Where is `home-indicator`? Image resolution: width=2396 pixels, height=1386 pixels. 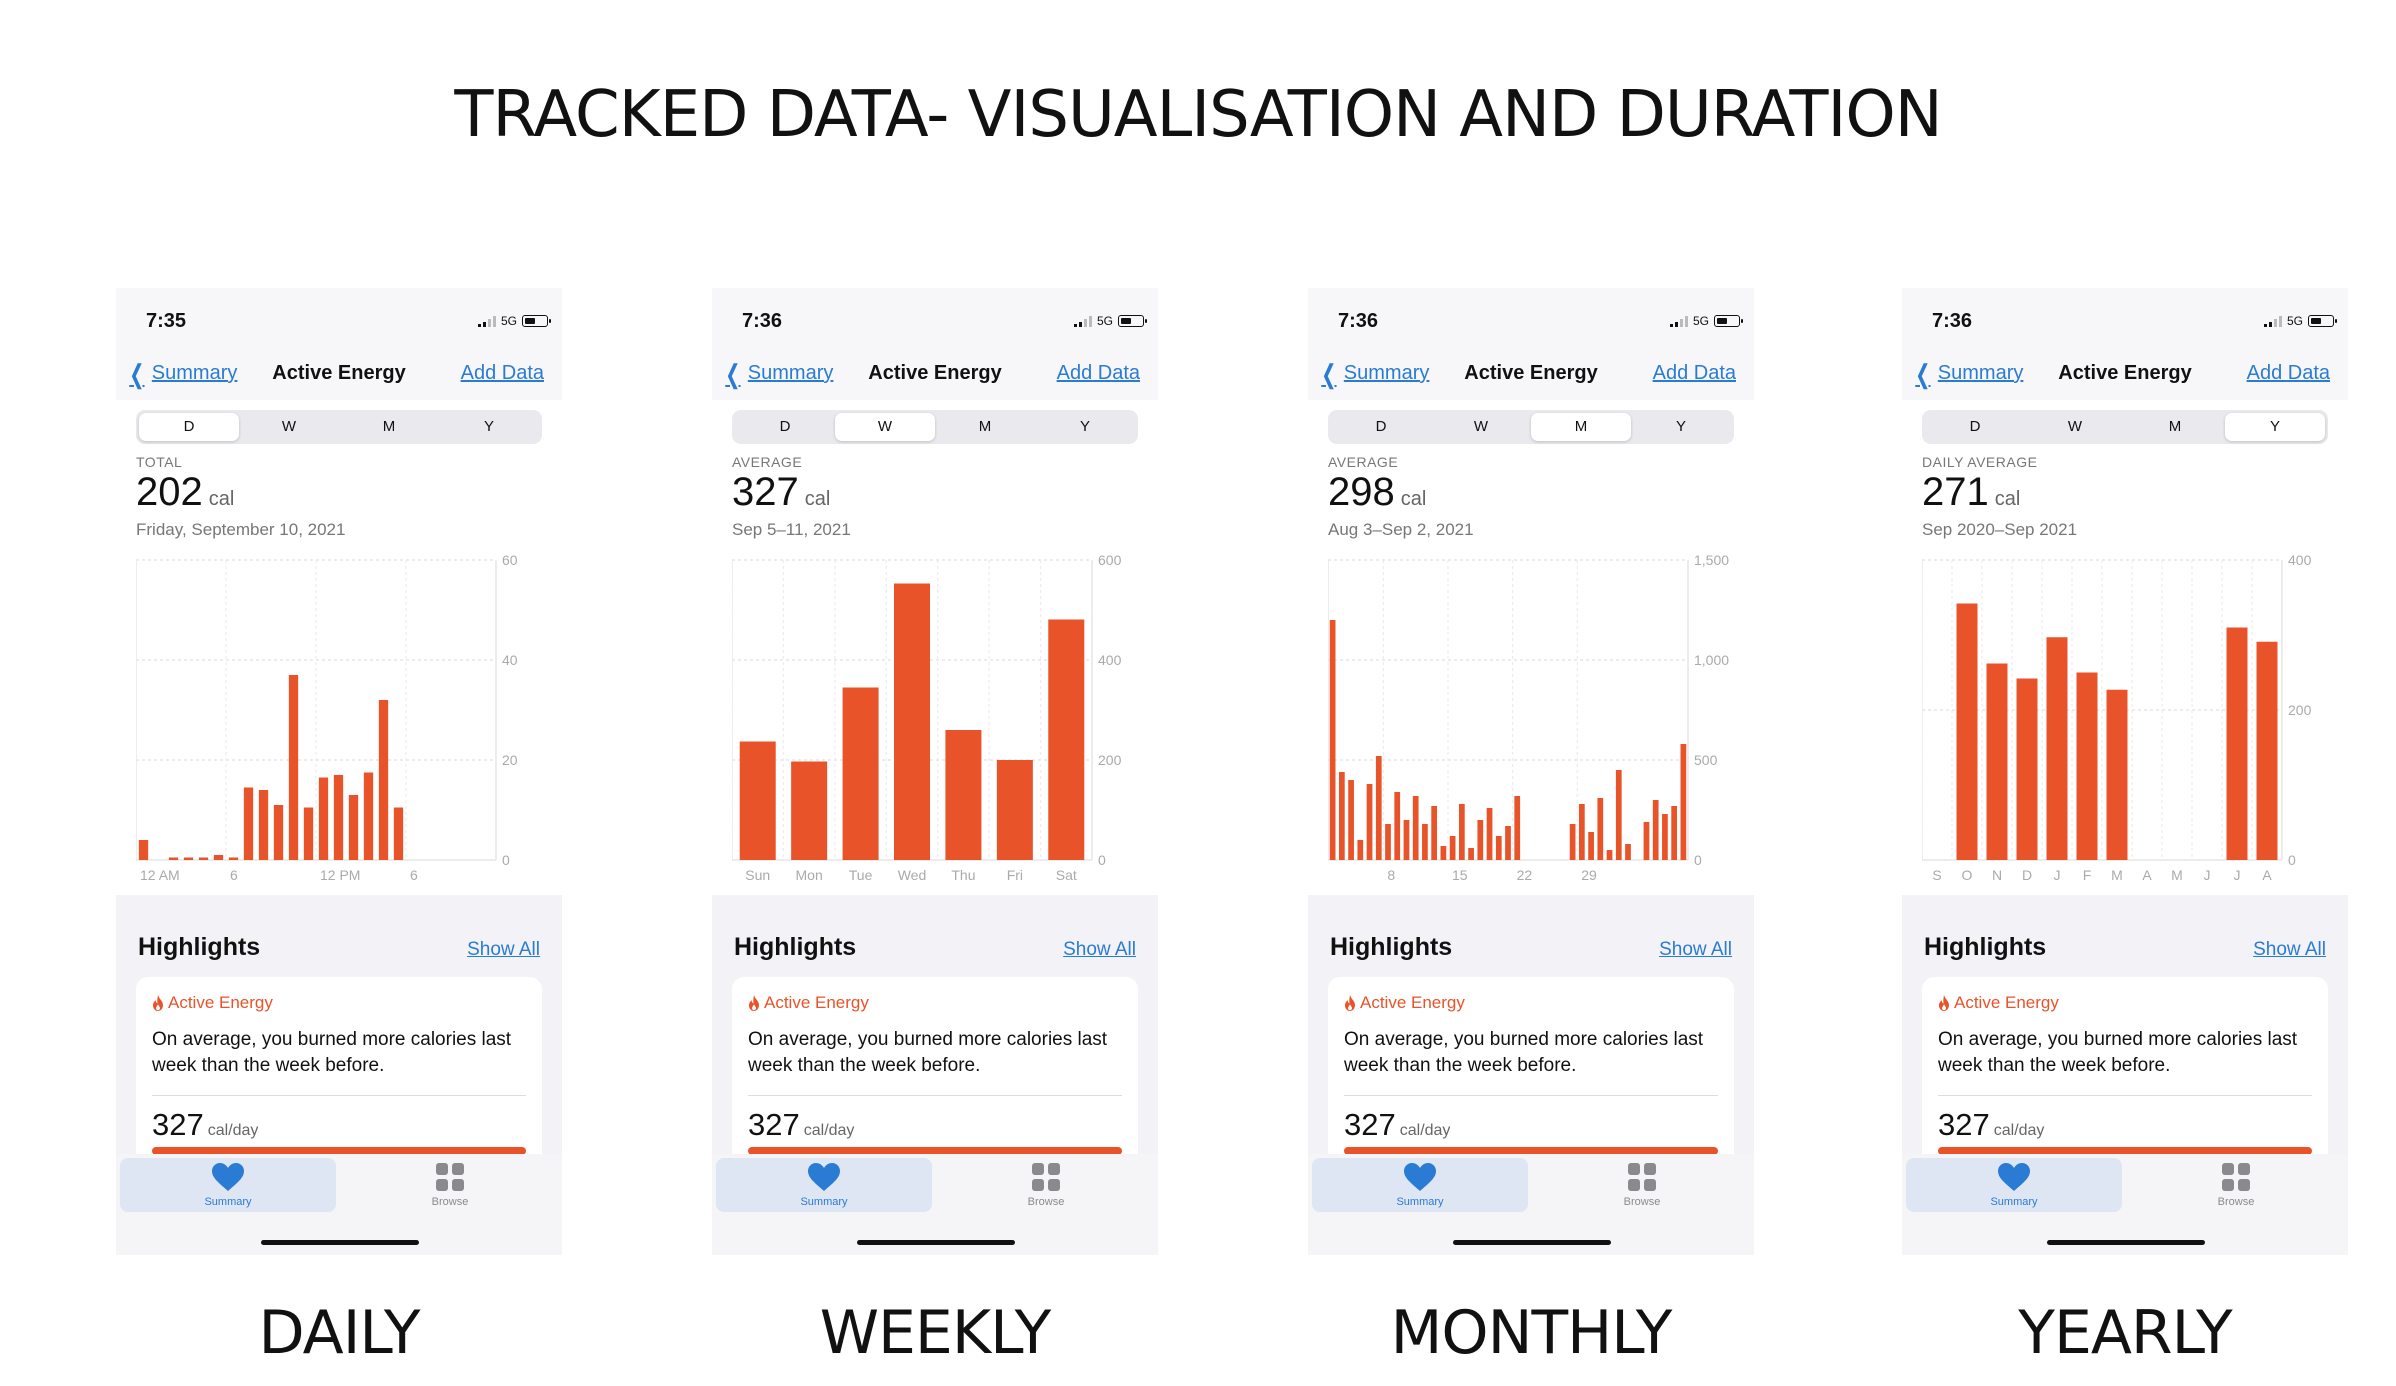 home-indicator is located at coordinates (340, 1242).